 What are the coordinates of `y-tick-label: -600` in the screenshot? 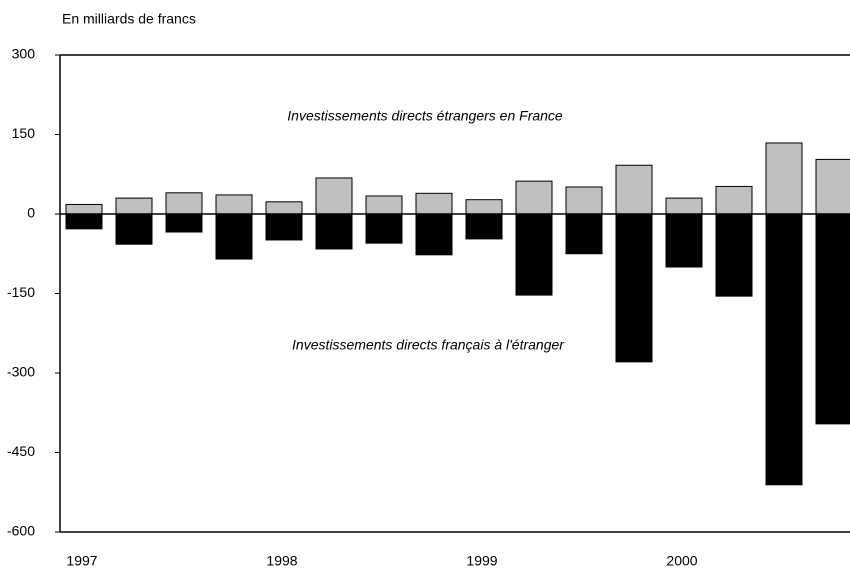 It's located at (21, 531).